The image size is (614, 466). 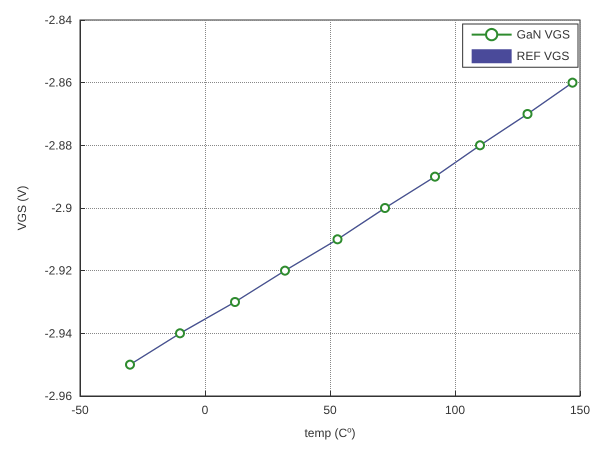 What do you see at coordinates (580, 410) in the screenshot?
I see `x-tick-label: 150` at bounding box center [580, 410].